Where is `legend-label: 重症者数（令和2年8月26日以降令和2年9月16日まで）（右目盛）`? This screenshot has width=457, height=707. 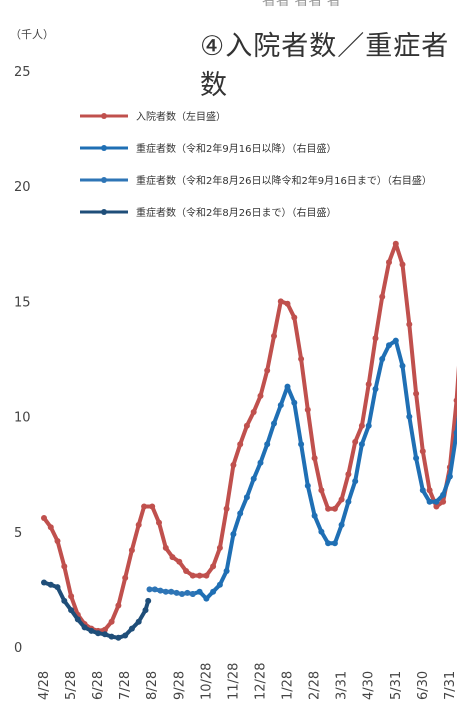
legend-label: 重症者数（令和2年8月26日以降令和2年9月16日まで）（右目盛） is located at coordinates (284, 180).